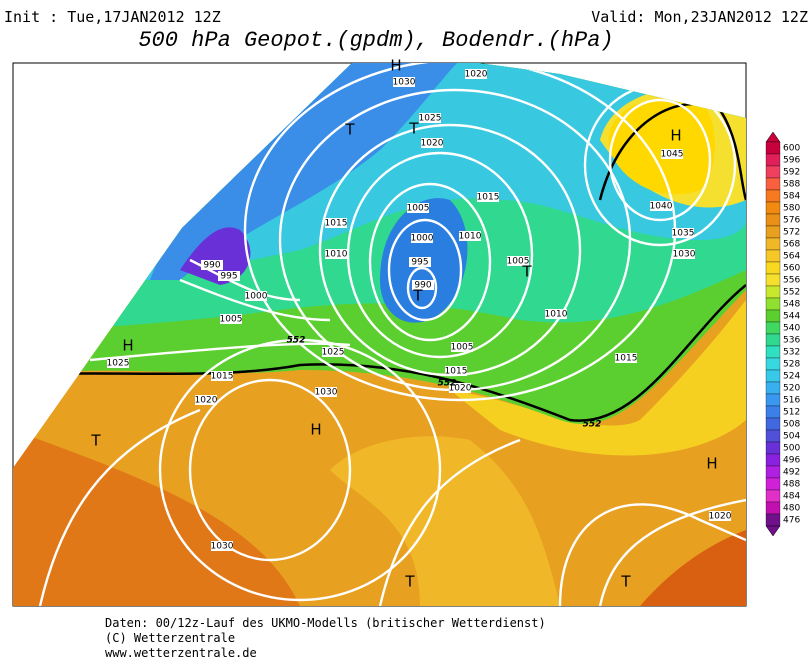  Describe the element at coordinates (791, 269) in the screenshot. I see `legend-label: 560` at that location.